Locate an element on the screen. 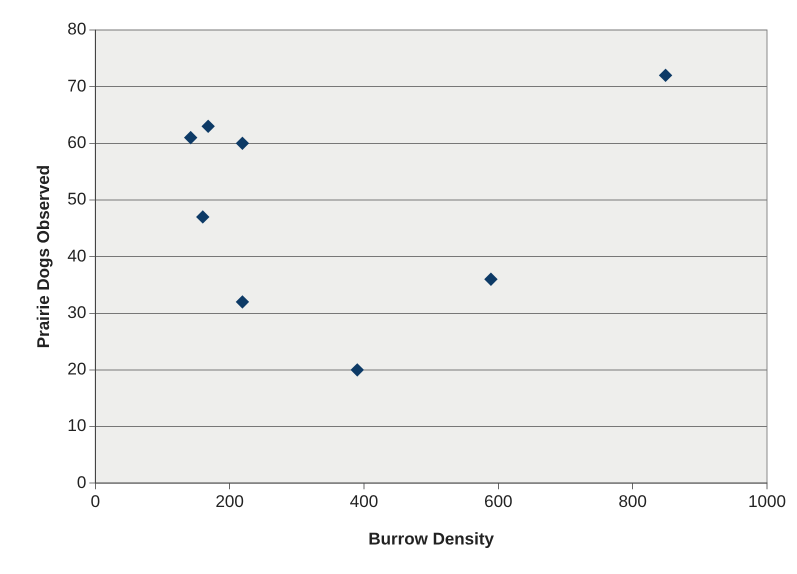 The height and width of the screenshot is (574, 797). y-tick-label: 10 is located at coordinates (76, 426).